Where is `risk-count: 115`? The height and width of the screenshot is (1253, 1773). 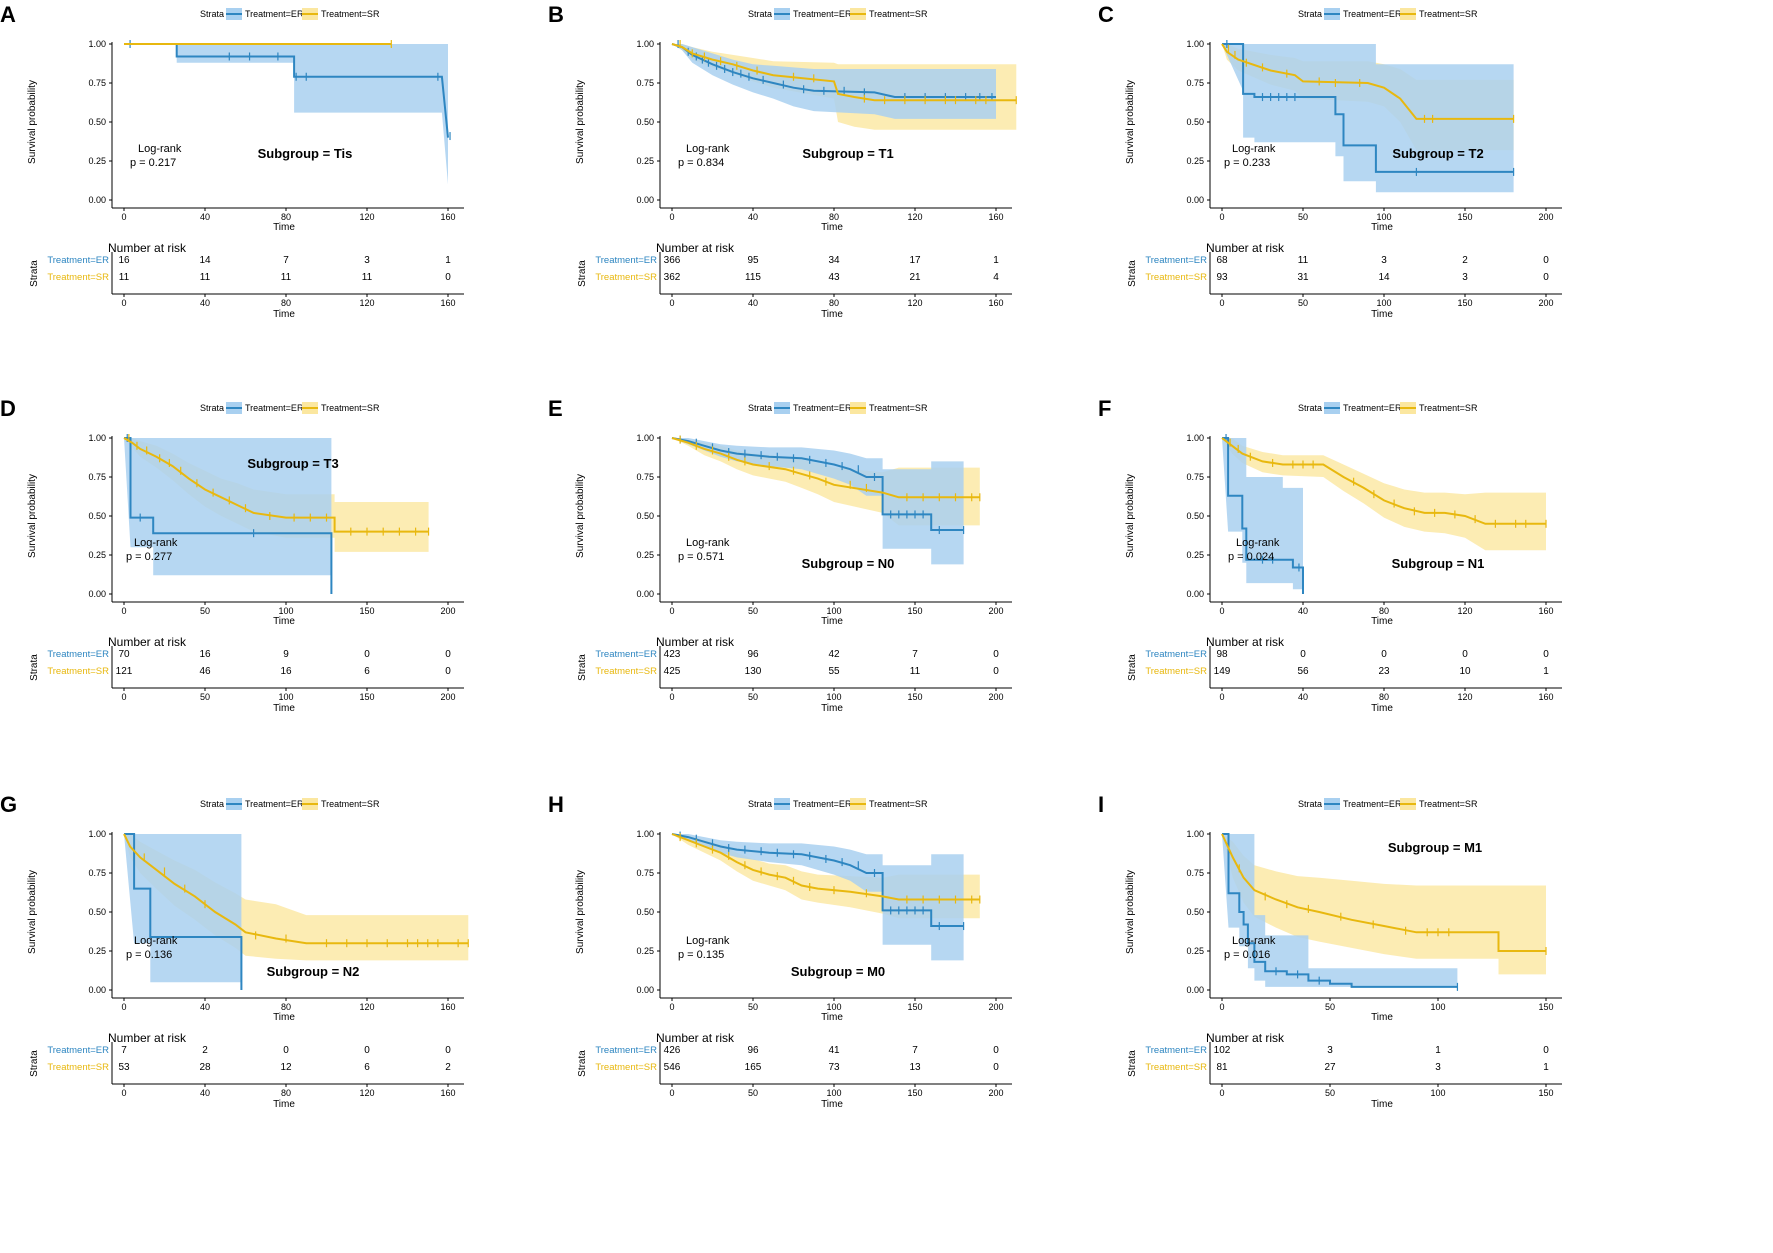
risk-count: 115 is located at coordinates (753, 277).